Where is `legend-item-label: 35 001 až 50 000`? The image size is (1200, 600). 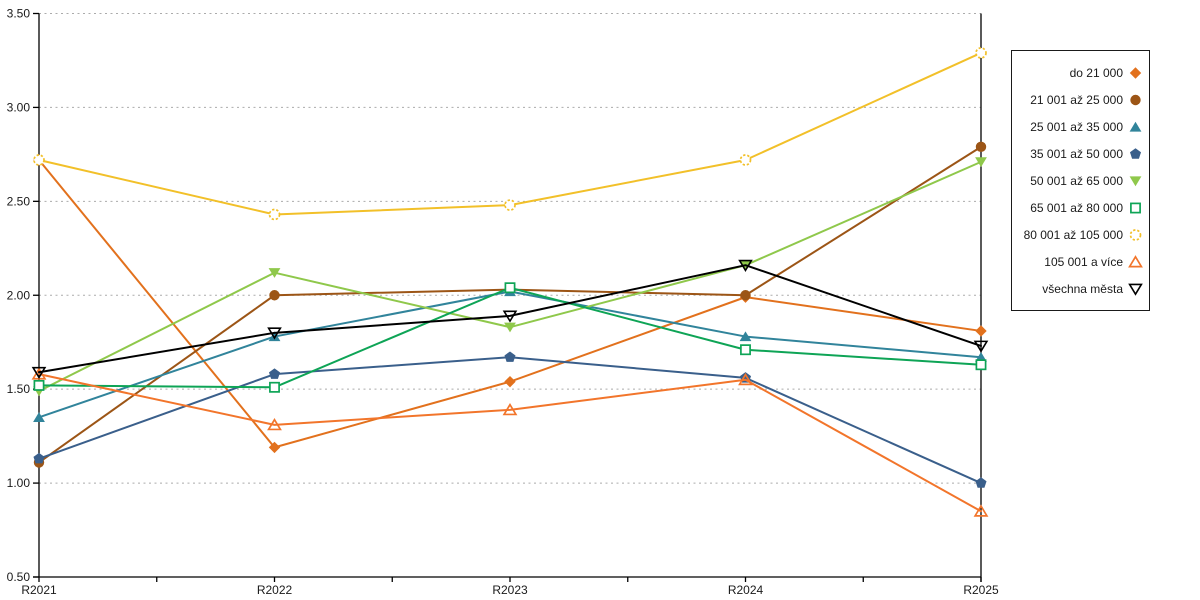 legend-item-label: 35 001 až 50 000 is located at coordinates (1076, 153).